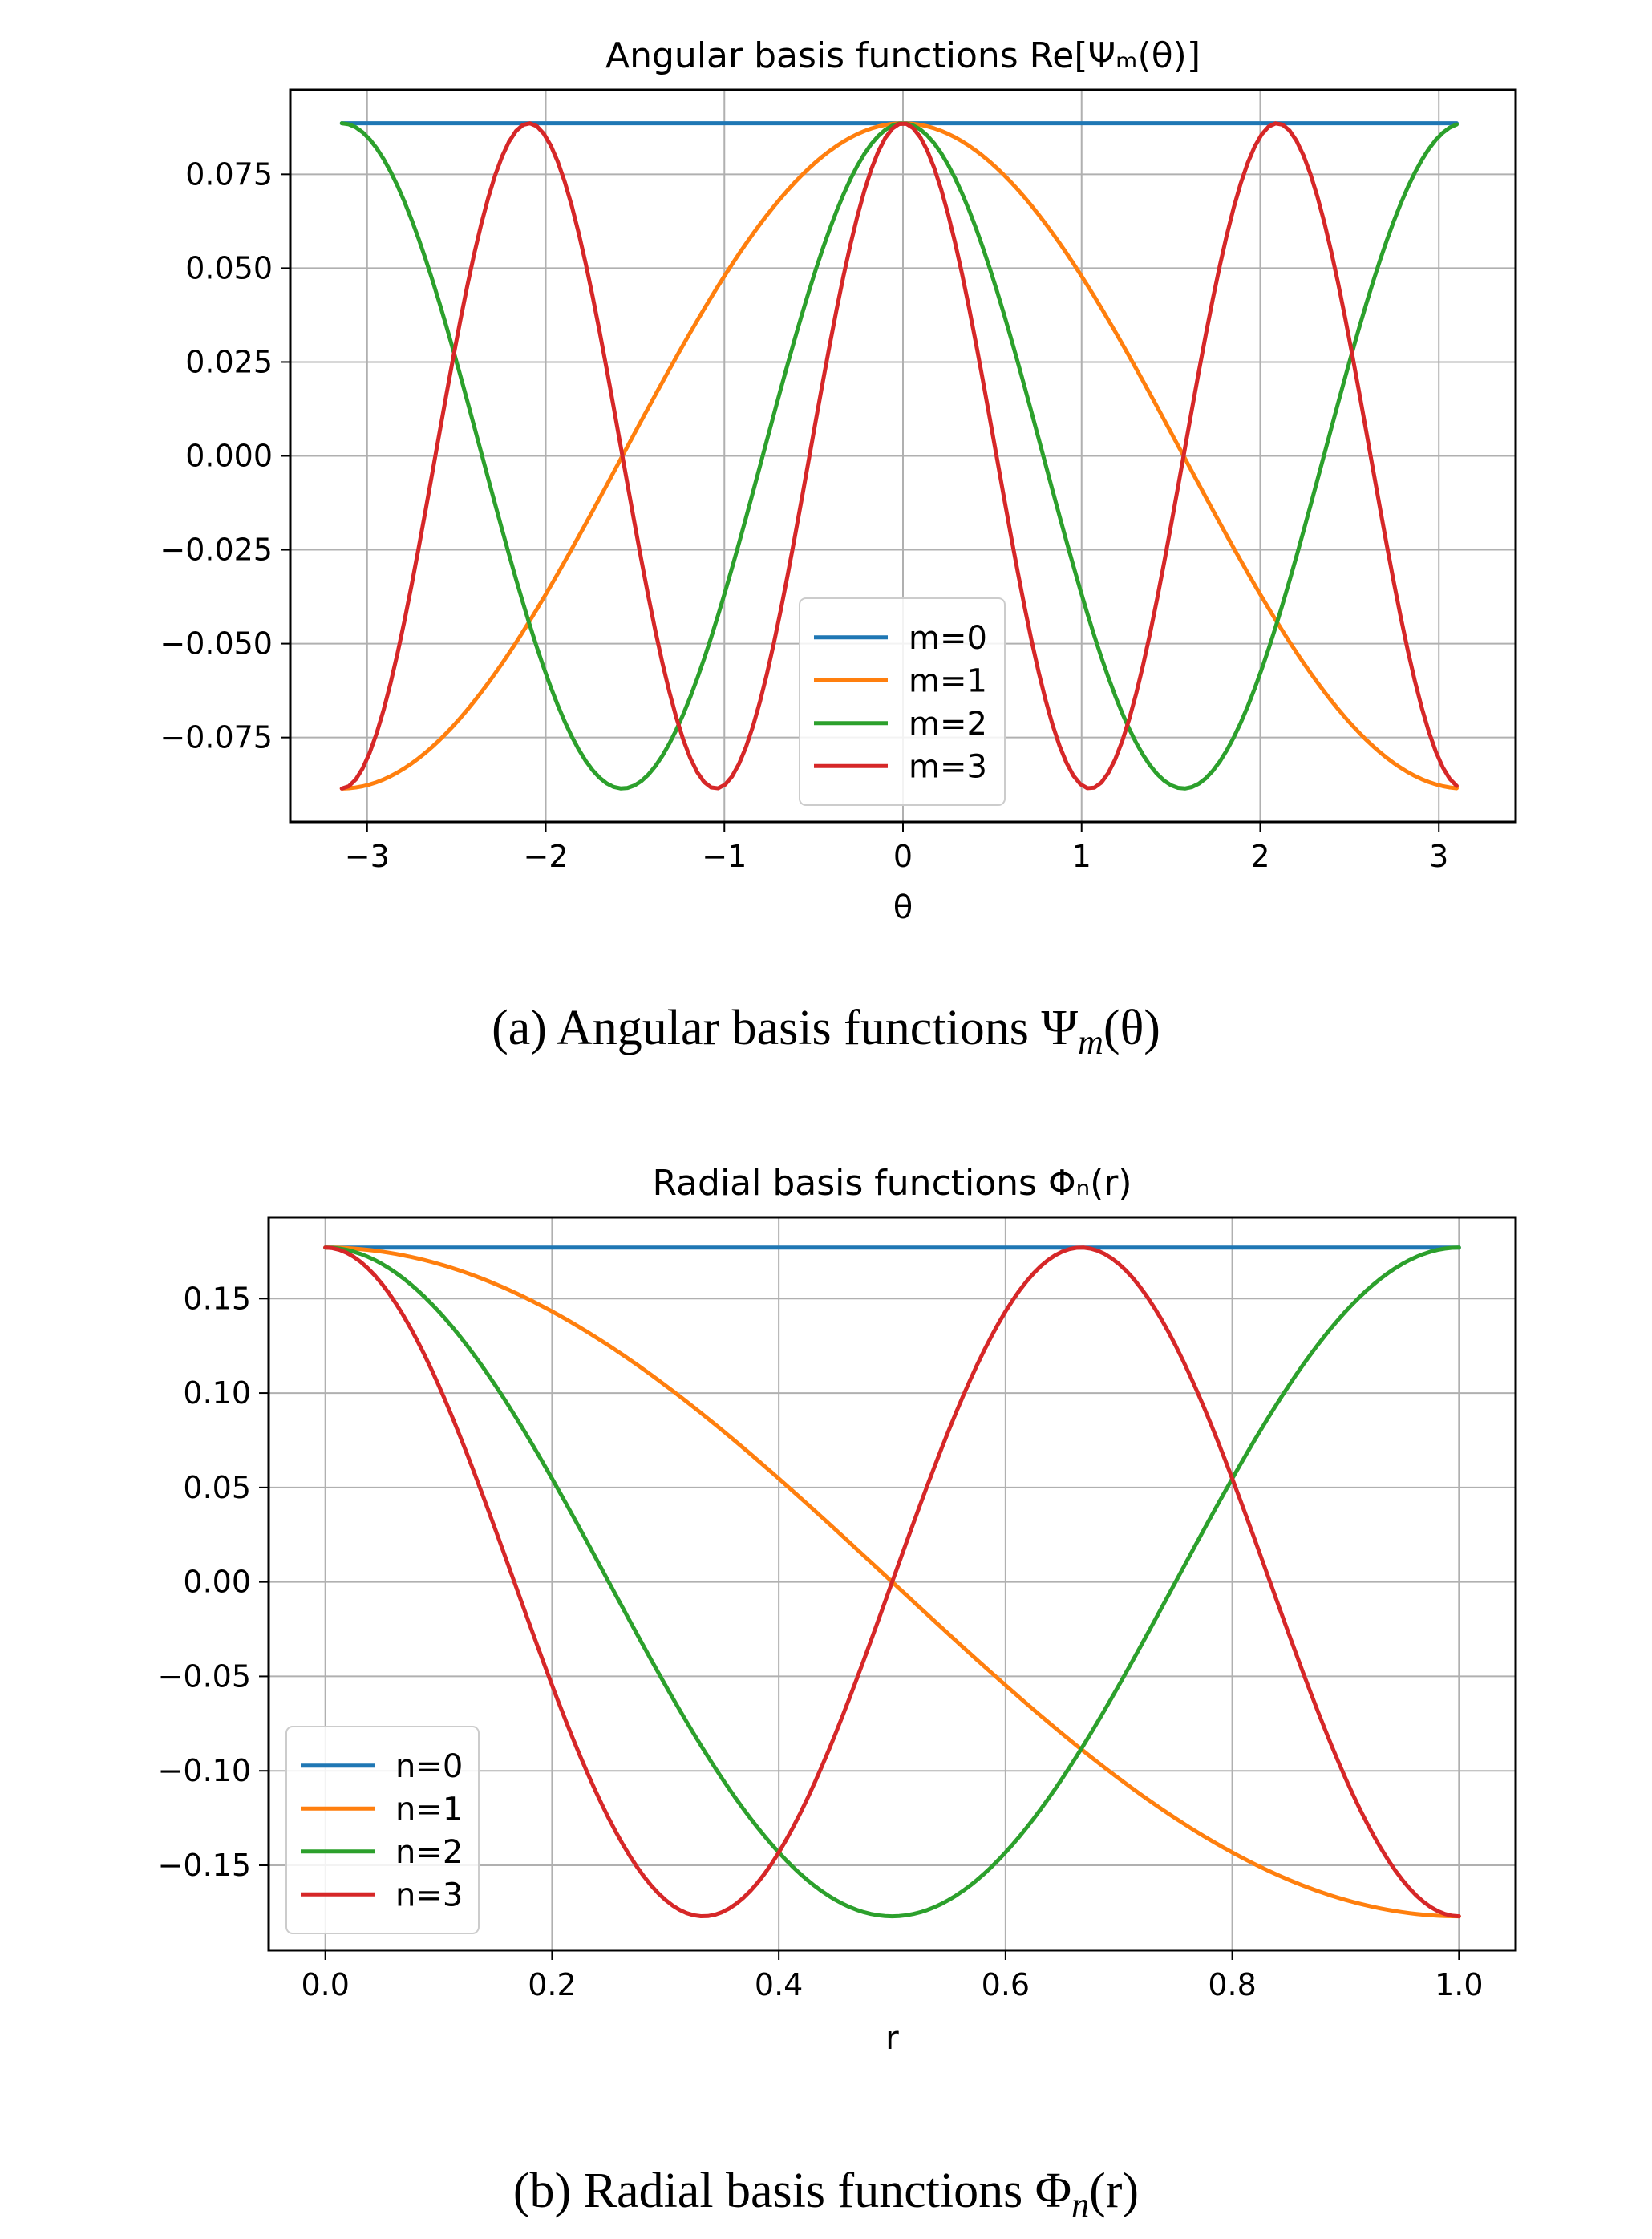 The height and width of the screenshot is (2239, 1652). Describe the element at coordinates (892, 1183) in the screenshot. I see `chart-title: Radial basis functions Φₙ(r)` at that location.